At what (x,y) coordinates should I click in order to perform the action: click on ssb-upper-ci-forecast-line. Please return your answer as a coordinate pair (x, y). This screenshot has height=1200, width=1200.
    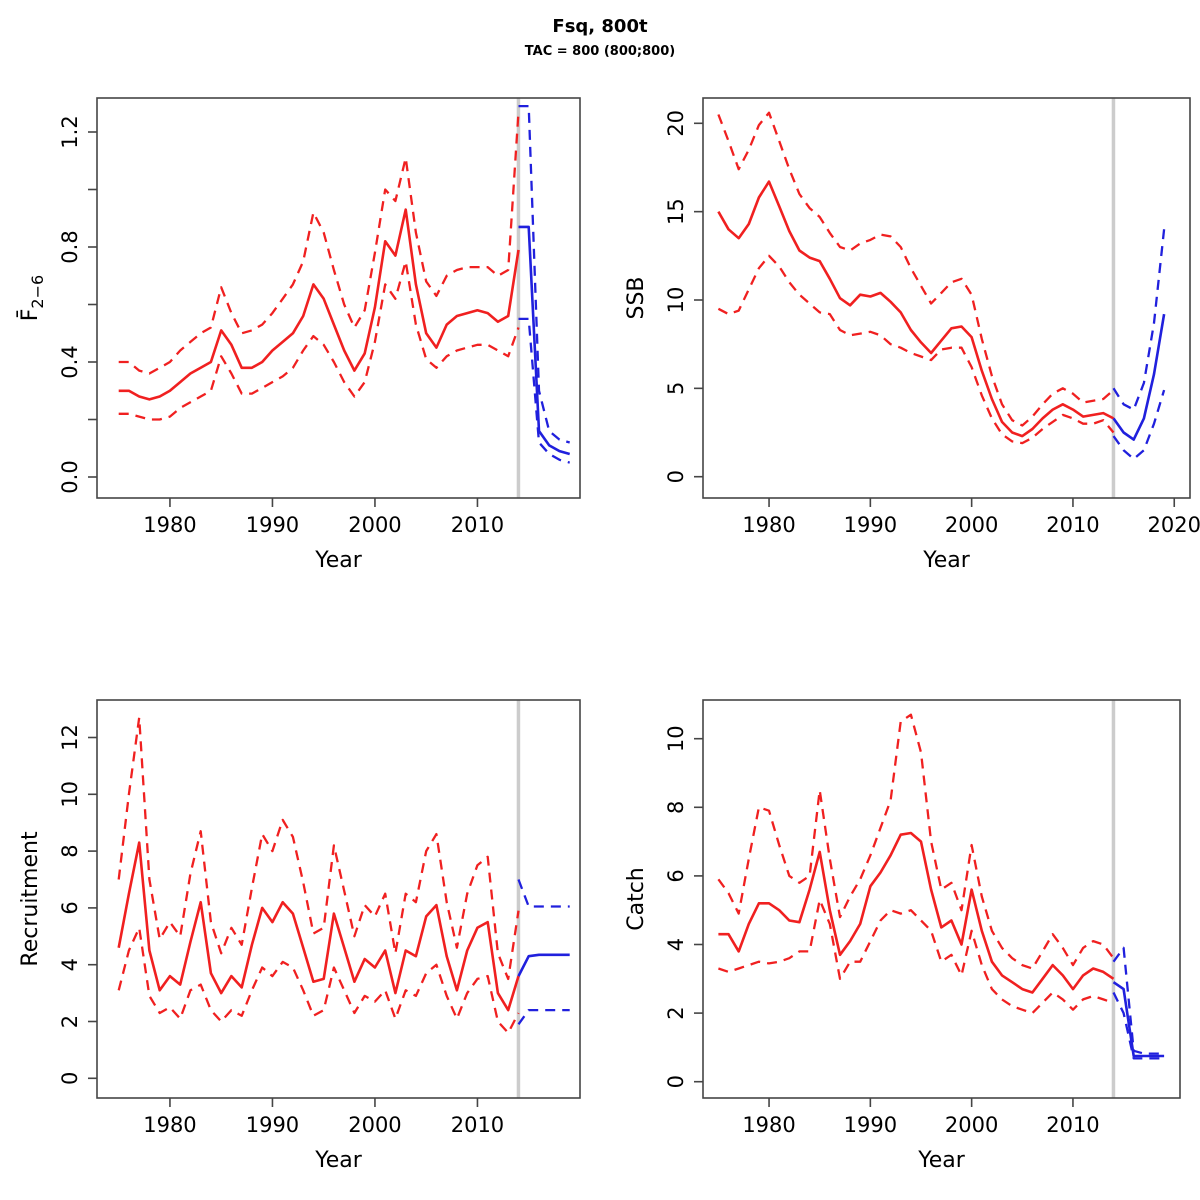
    Looking at the image, I should click on (1139, 320).